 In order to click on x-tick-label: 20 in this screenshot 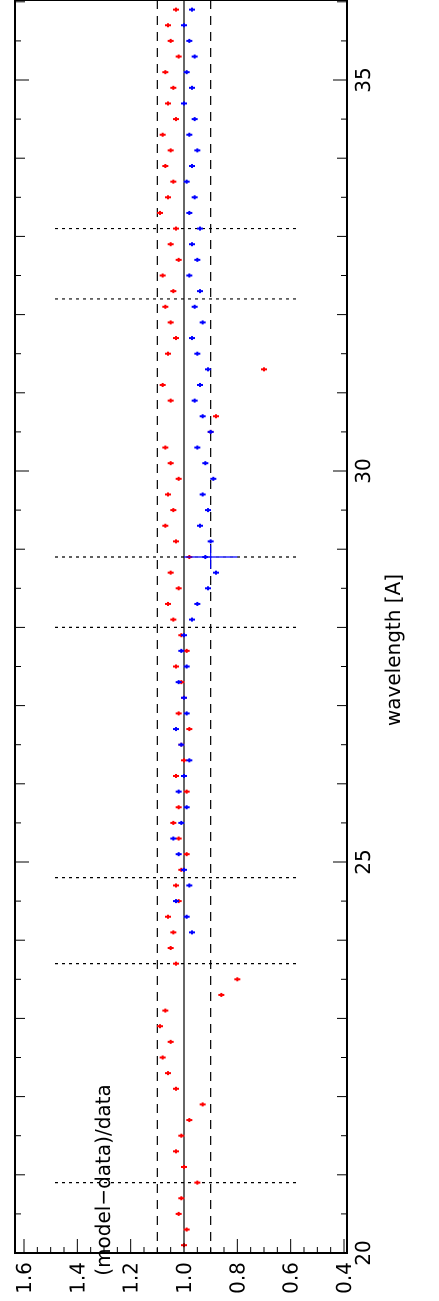, I will do `click(363, 1252)`.